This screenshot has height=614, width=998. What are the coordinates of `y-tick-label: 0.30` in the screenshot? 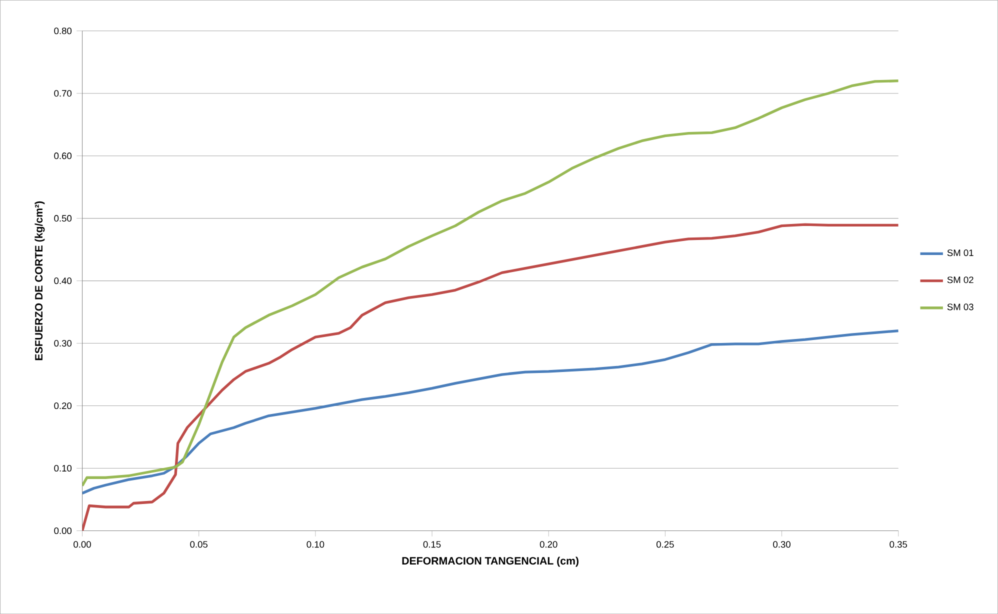 It's located at (63, 343).